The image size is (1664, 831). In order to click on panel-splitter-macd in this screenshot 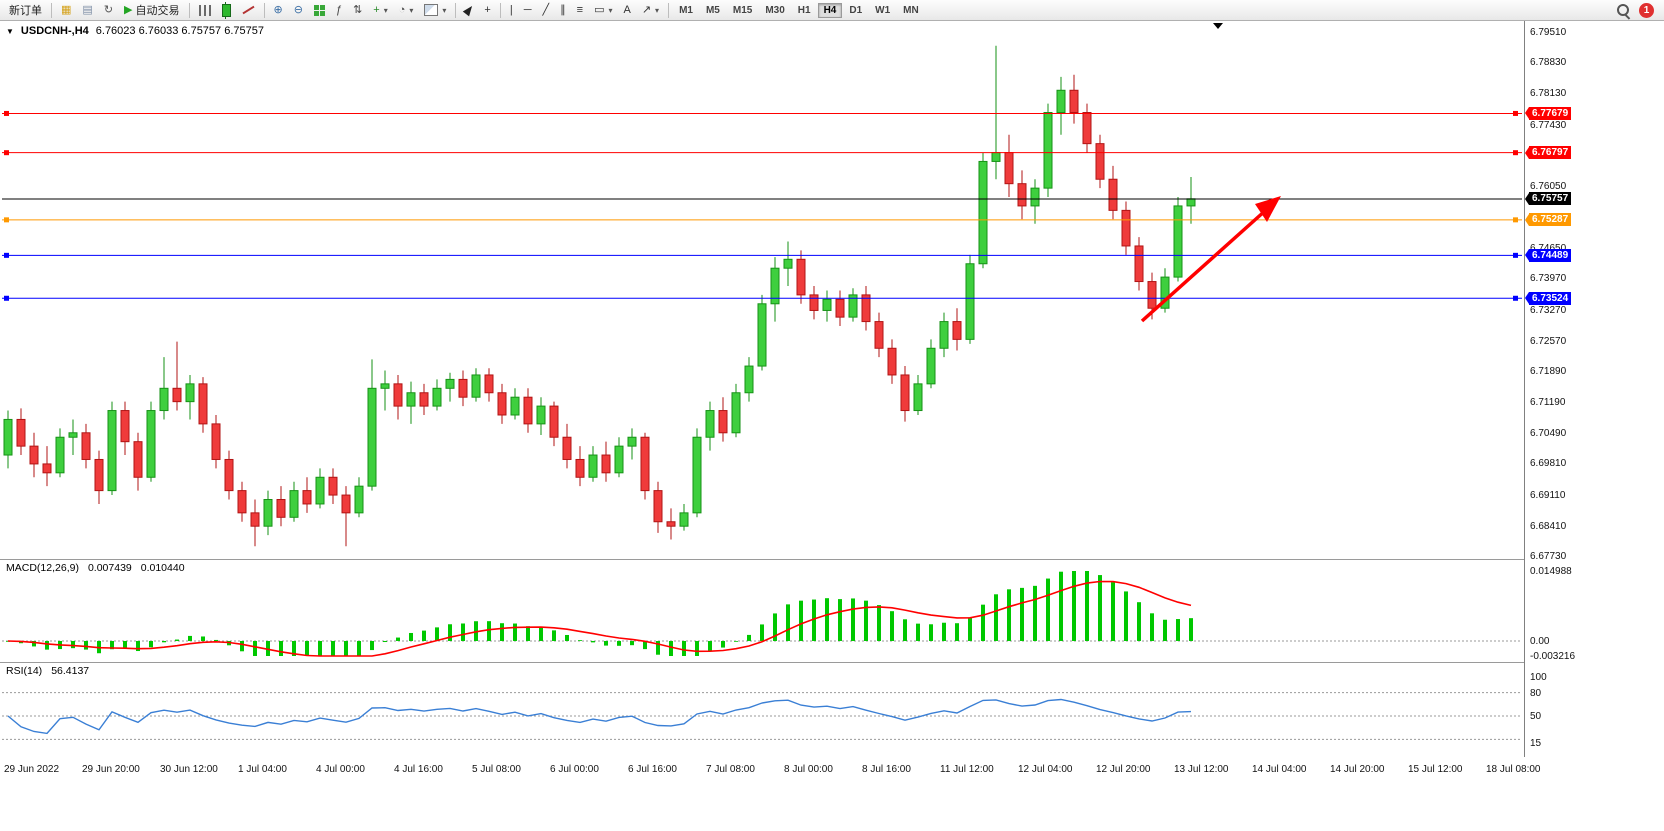, I will do `click(832, 559)`.